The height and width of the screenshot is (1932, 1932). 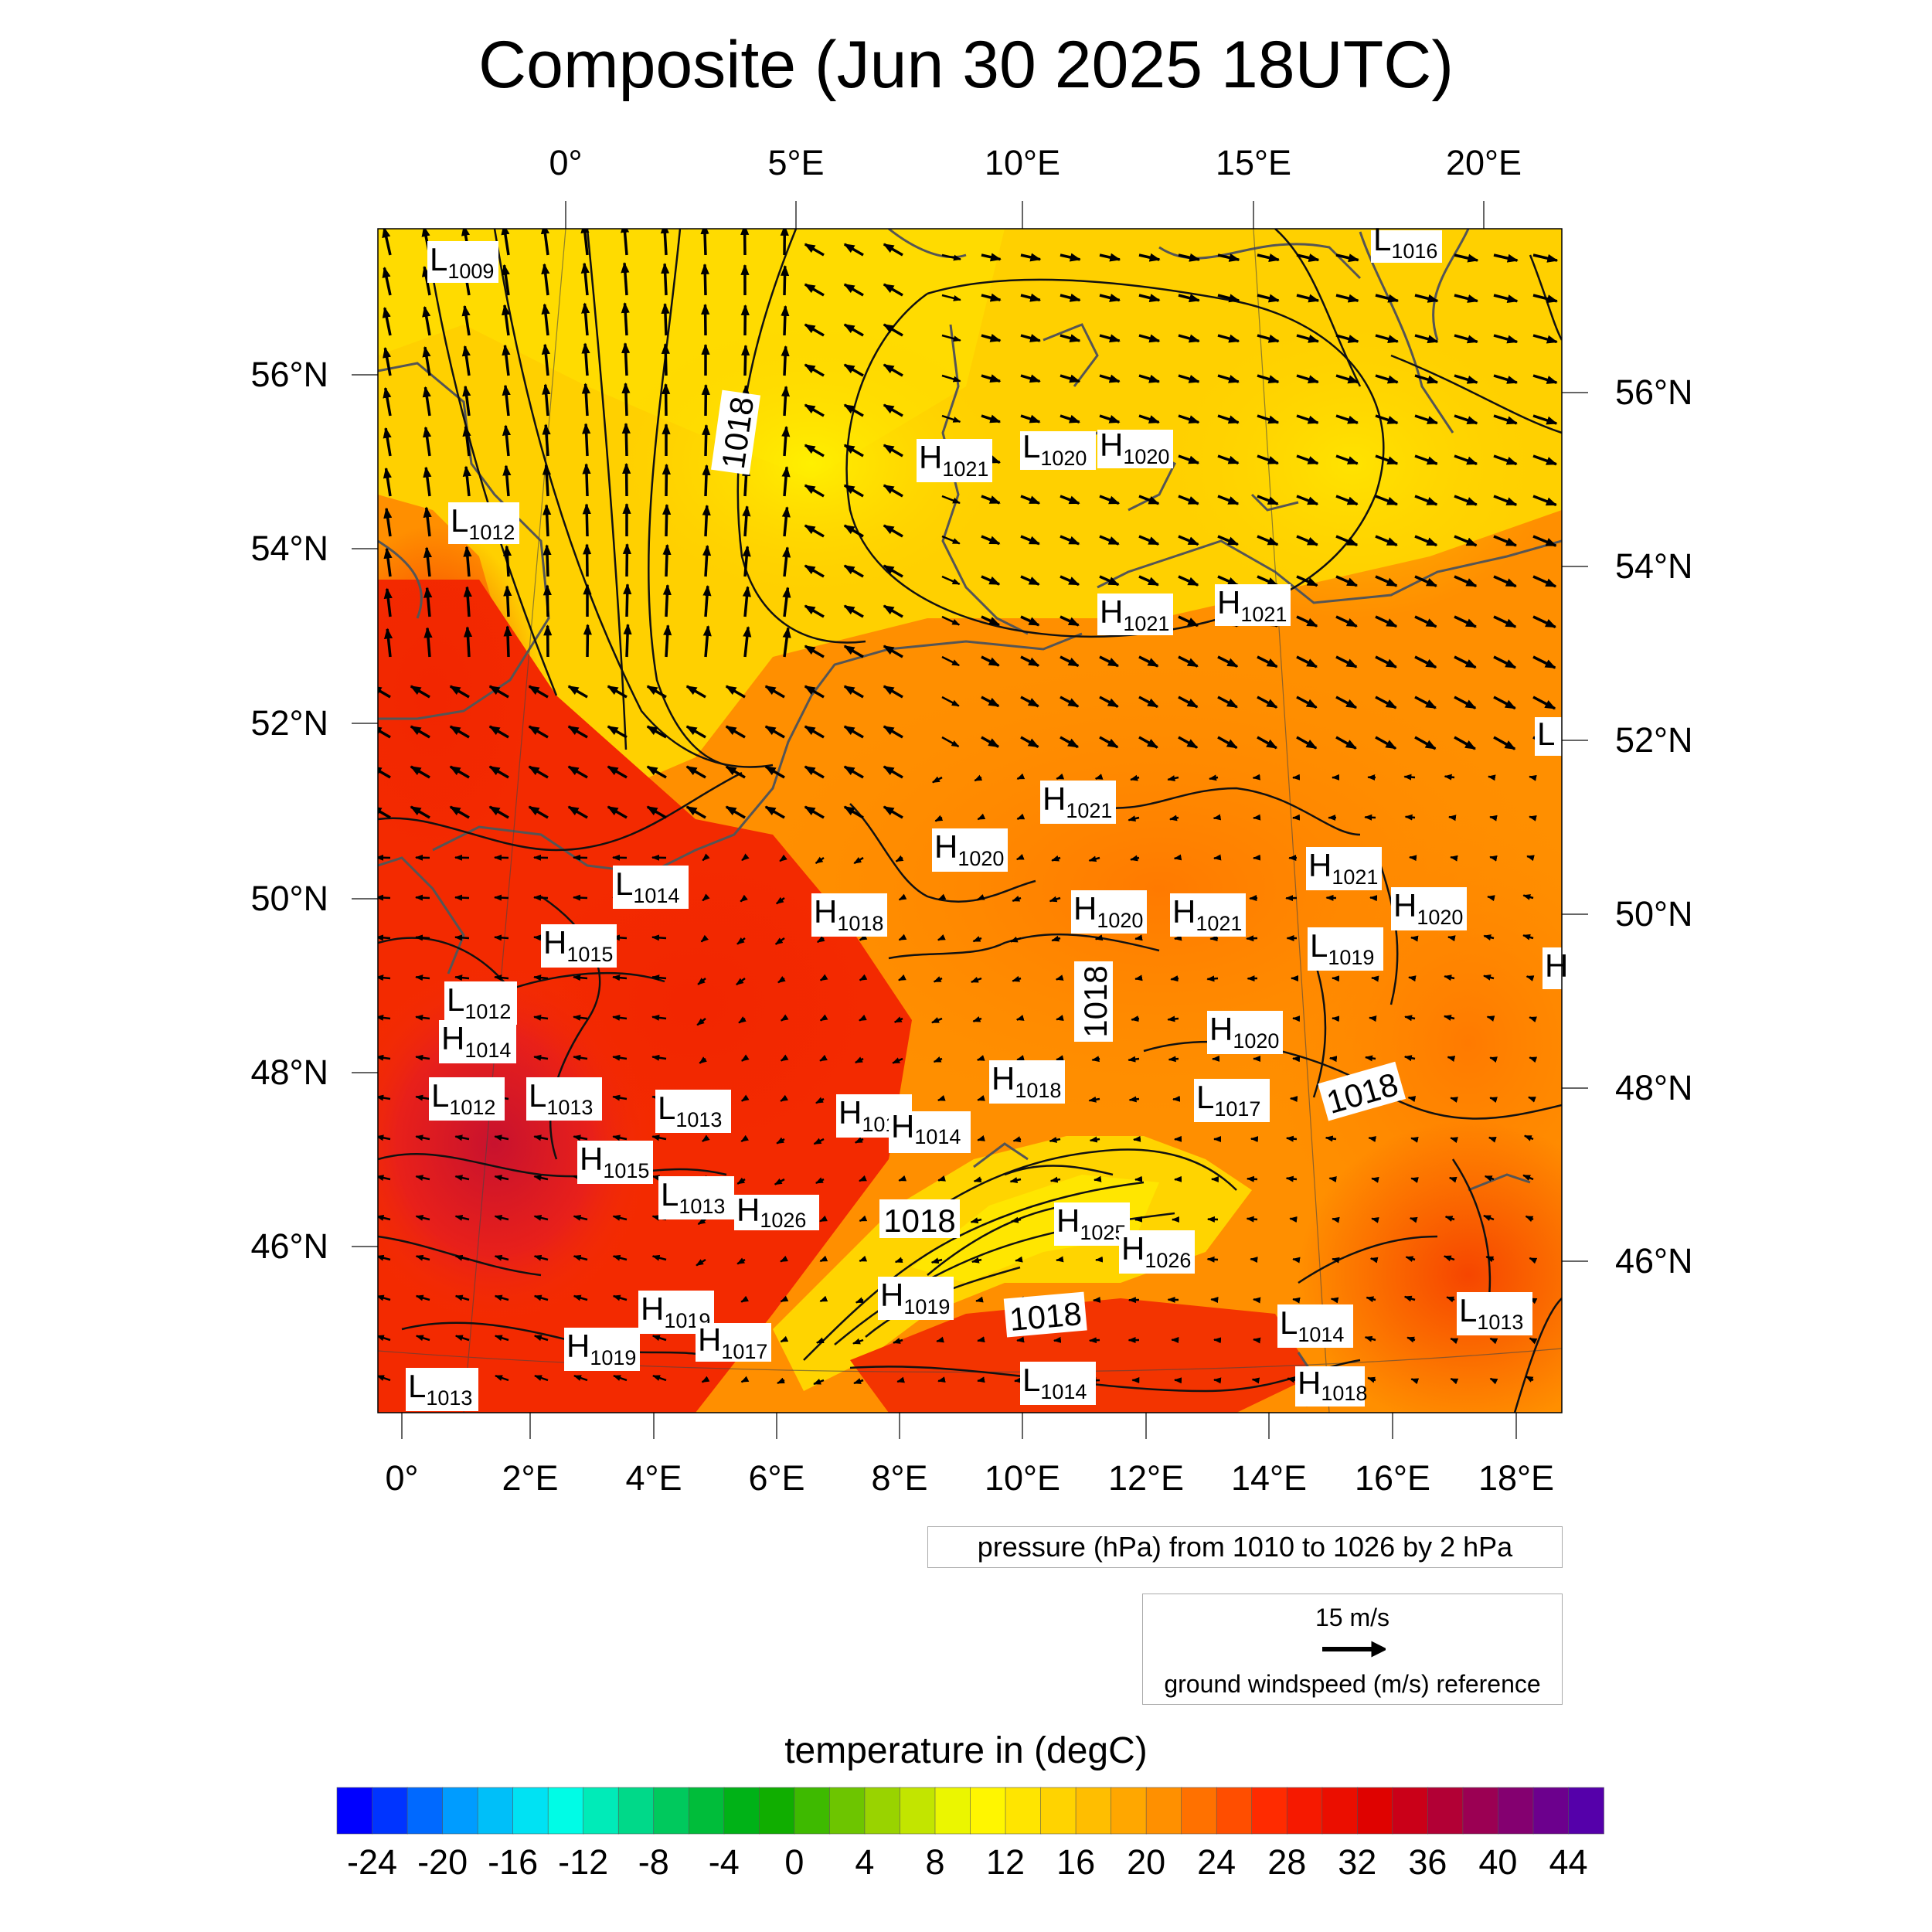 What do you see at coordinates (1654, 1261) in the screenshot?
I see `lat-label: 46°N` at bounding box center [1654, 1261].